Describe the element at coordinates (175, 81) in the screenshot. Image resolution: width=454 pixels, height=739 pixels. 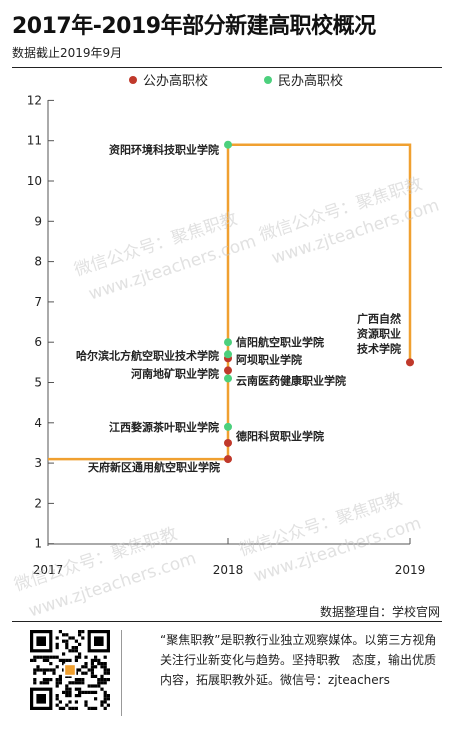
I see `legend-label-public: 公办高职校` at that location.